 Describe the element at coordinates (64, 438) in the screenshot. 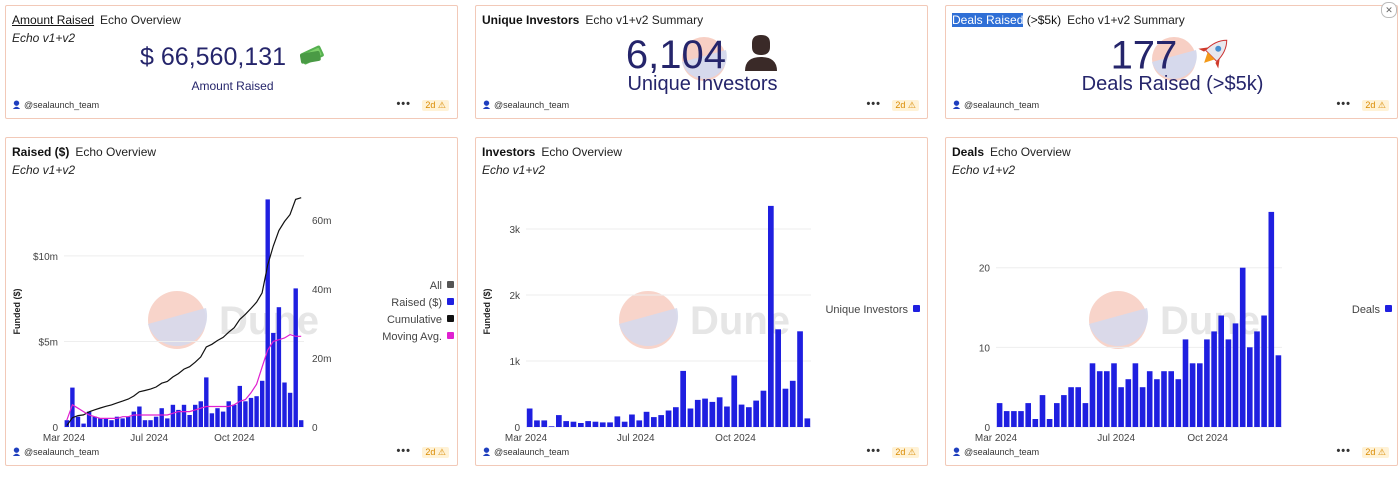

I see `x-tick-label: Mar 2024` at that location.